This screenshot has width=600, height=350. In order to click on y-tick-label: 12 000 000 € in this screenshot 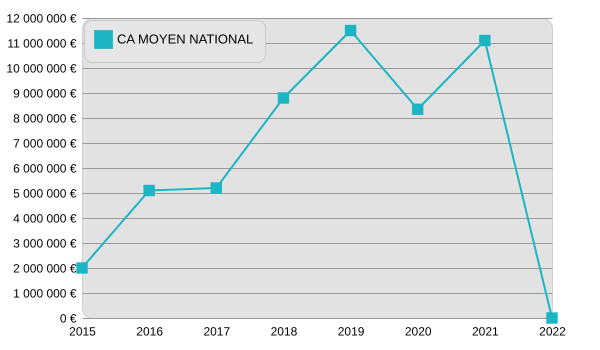, I will do `click(41, 19)`.